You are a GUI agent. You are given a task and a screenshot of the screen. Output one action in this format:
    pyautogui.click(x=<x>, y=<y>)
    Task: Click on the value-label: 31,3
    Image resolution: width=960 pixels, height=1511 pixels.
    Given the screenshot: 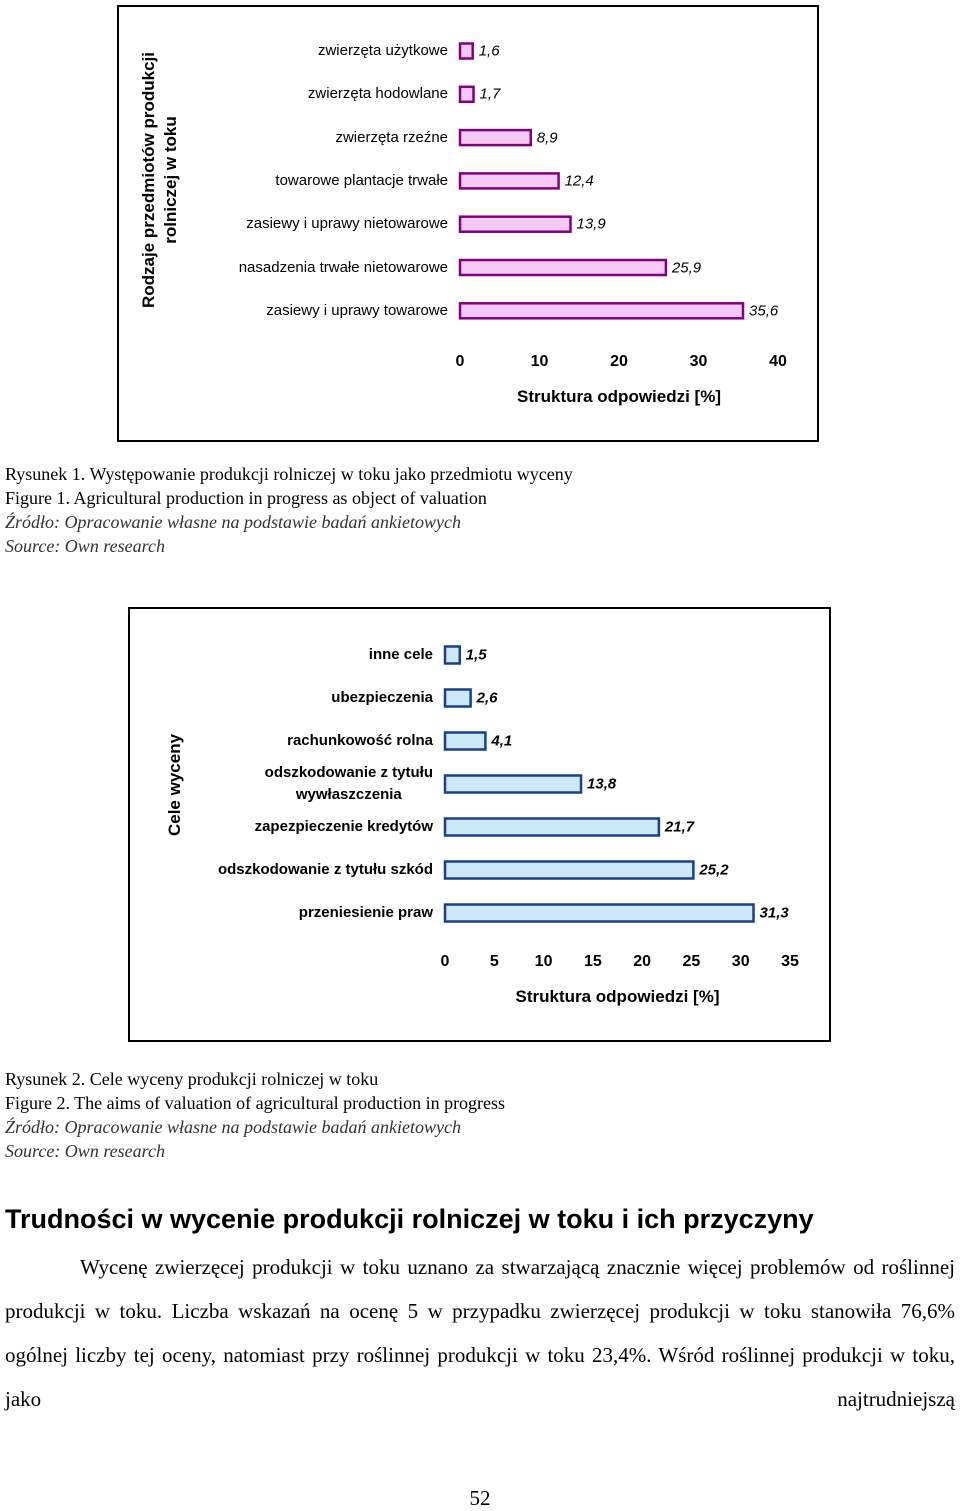 What is the action you would take?
    pyautogui.click(x=774, y=913)
    